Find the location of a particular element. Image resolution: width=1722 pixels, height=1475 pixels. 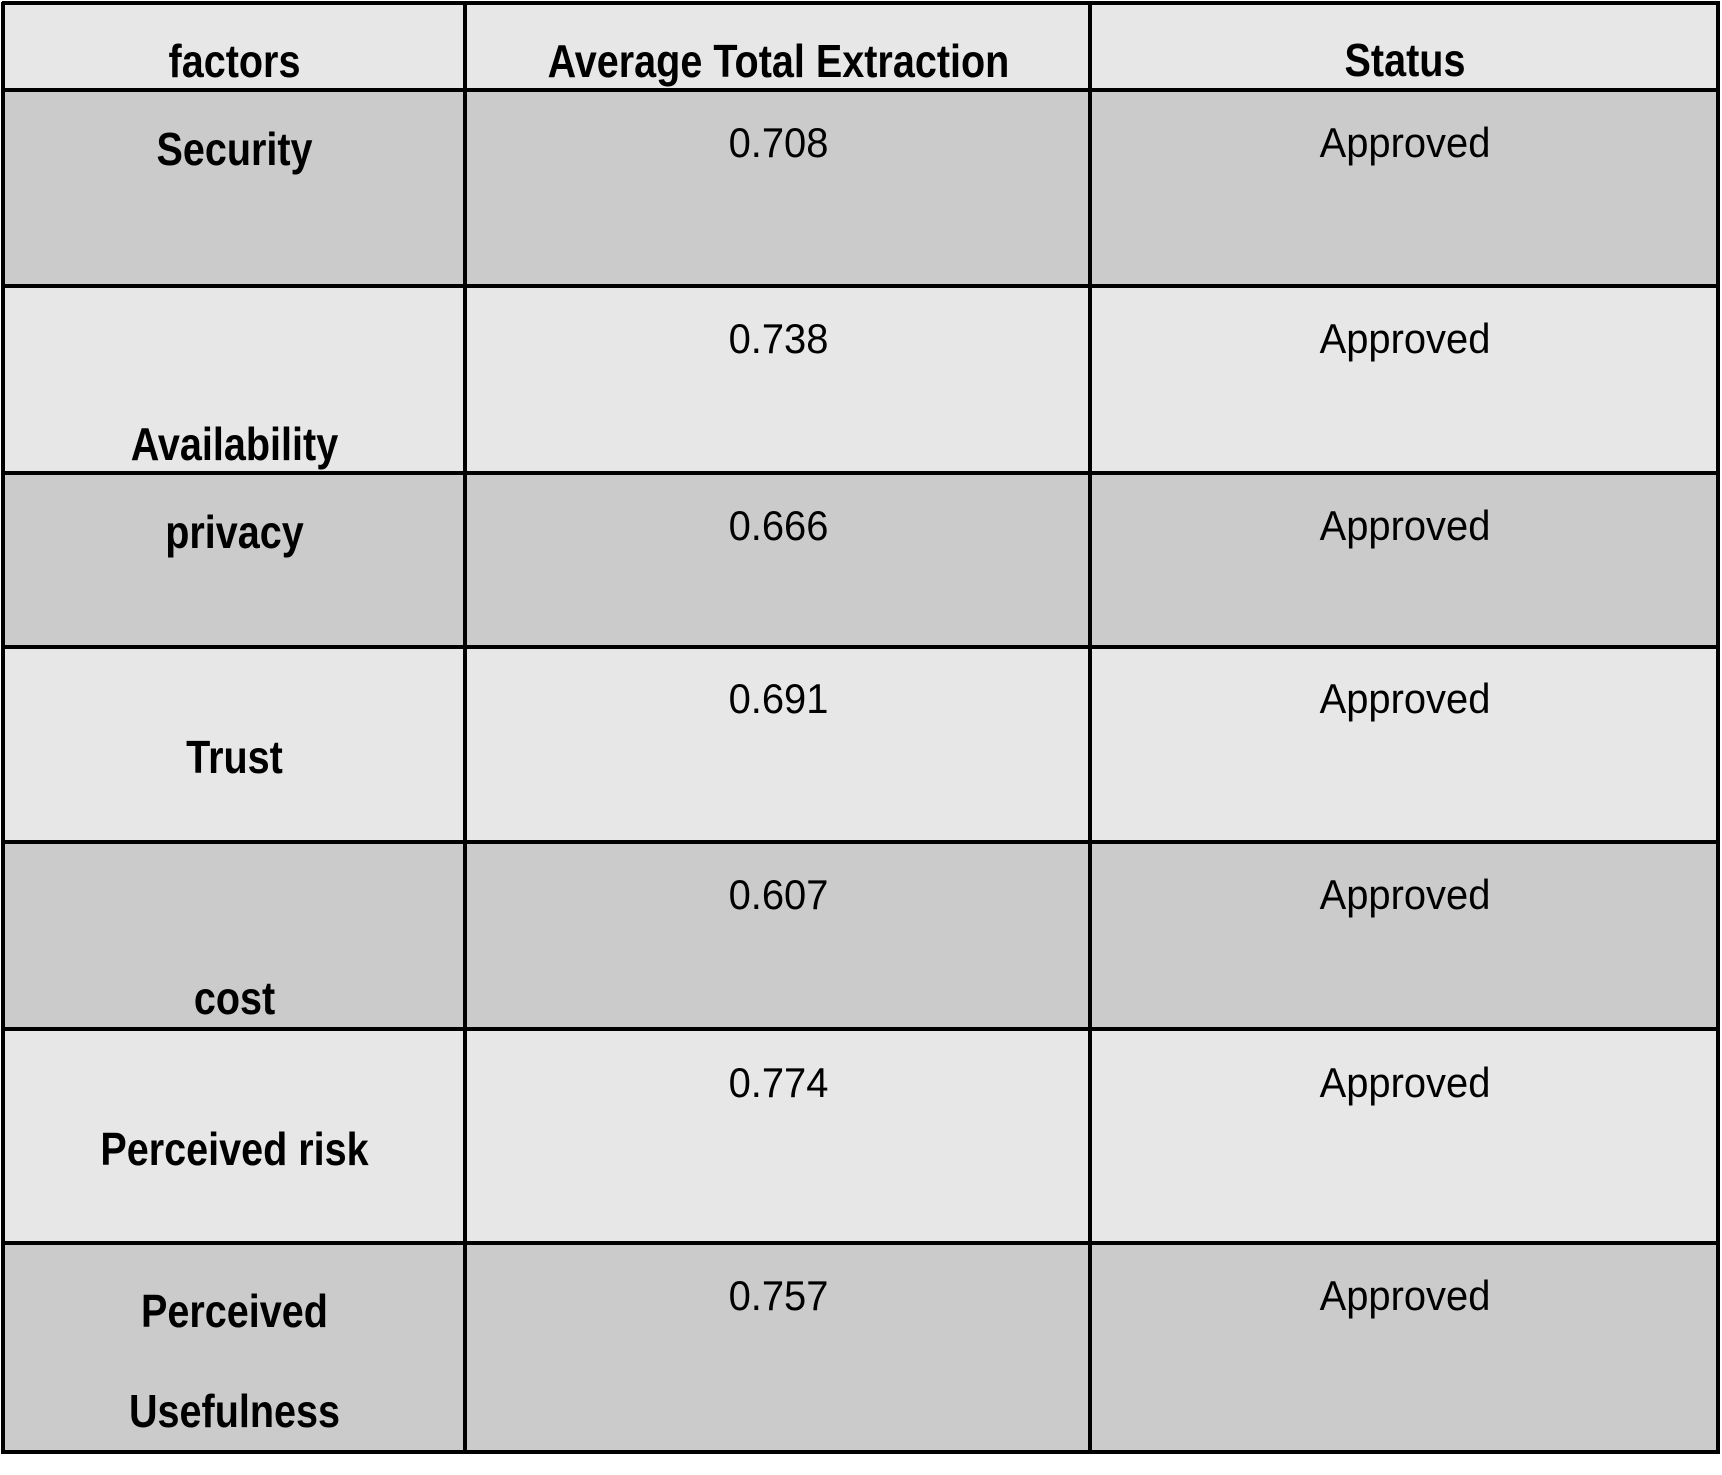

grid-line-row5 is located at coordinates (861, 1029).